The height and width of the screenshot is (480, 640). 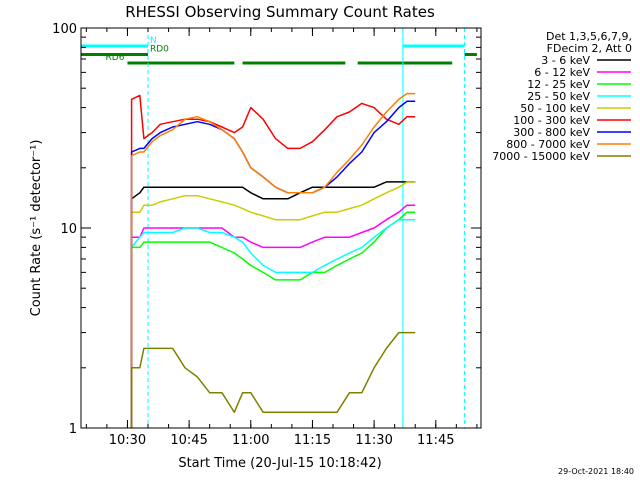 What do you see at coordinates (312, 440) in the screenshot?
I see `x-tick-label: 11:15` at bounding box center [312, 440].